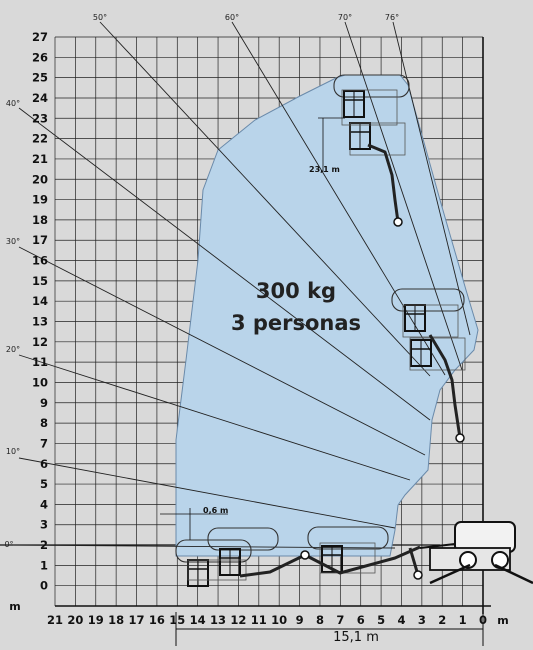 The width and height of the screenshot is (533, 650). Describe the element at coordinates (361, 620) in the screenshot. I see `x-tick-label: 6` at that location.